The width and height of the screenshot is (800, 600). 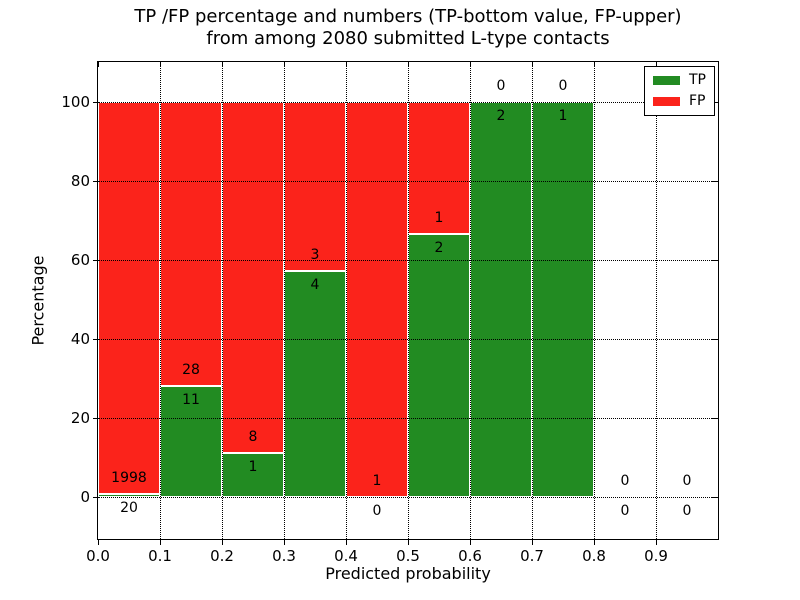 I want to click on y-tick-label: 40, so click(x=80, y=339).